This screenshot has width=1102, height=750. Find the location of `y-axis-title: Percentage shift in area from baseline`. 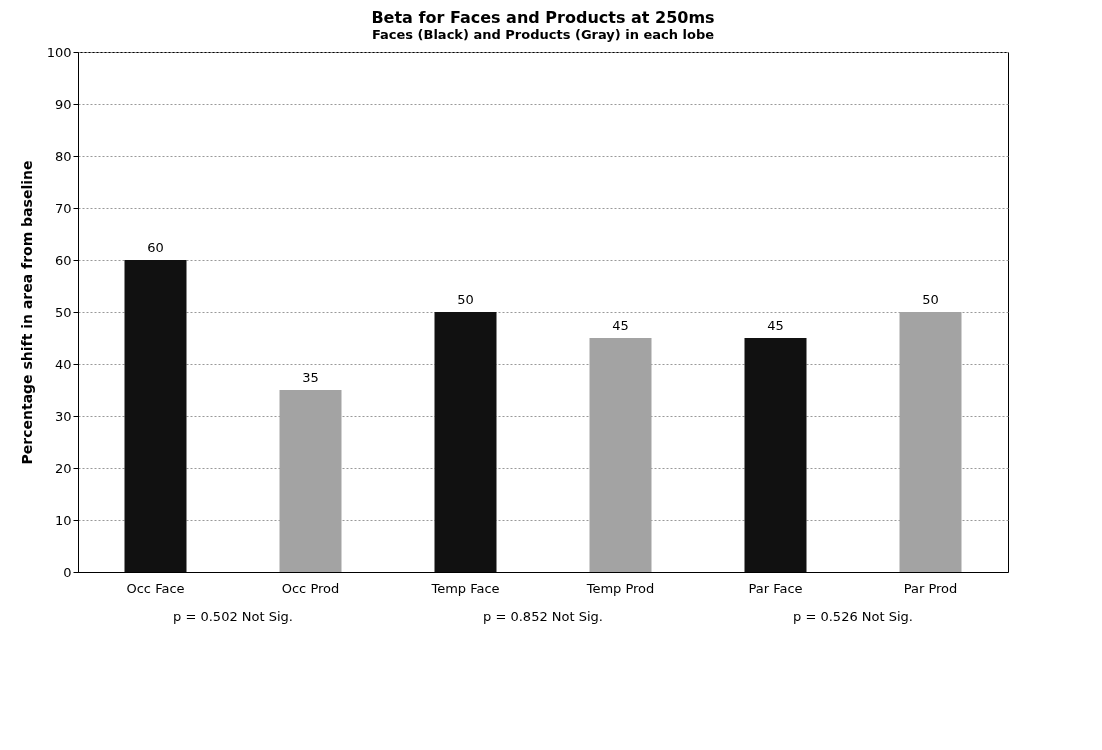

y-axis-title: Percentage shift in area from baseline is located at coordinates (26, 312).